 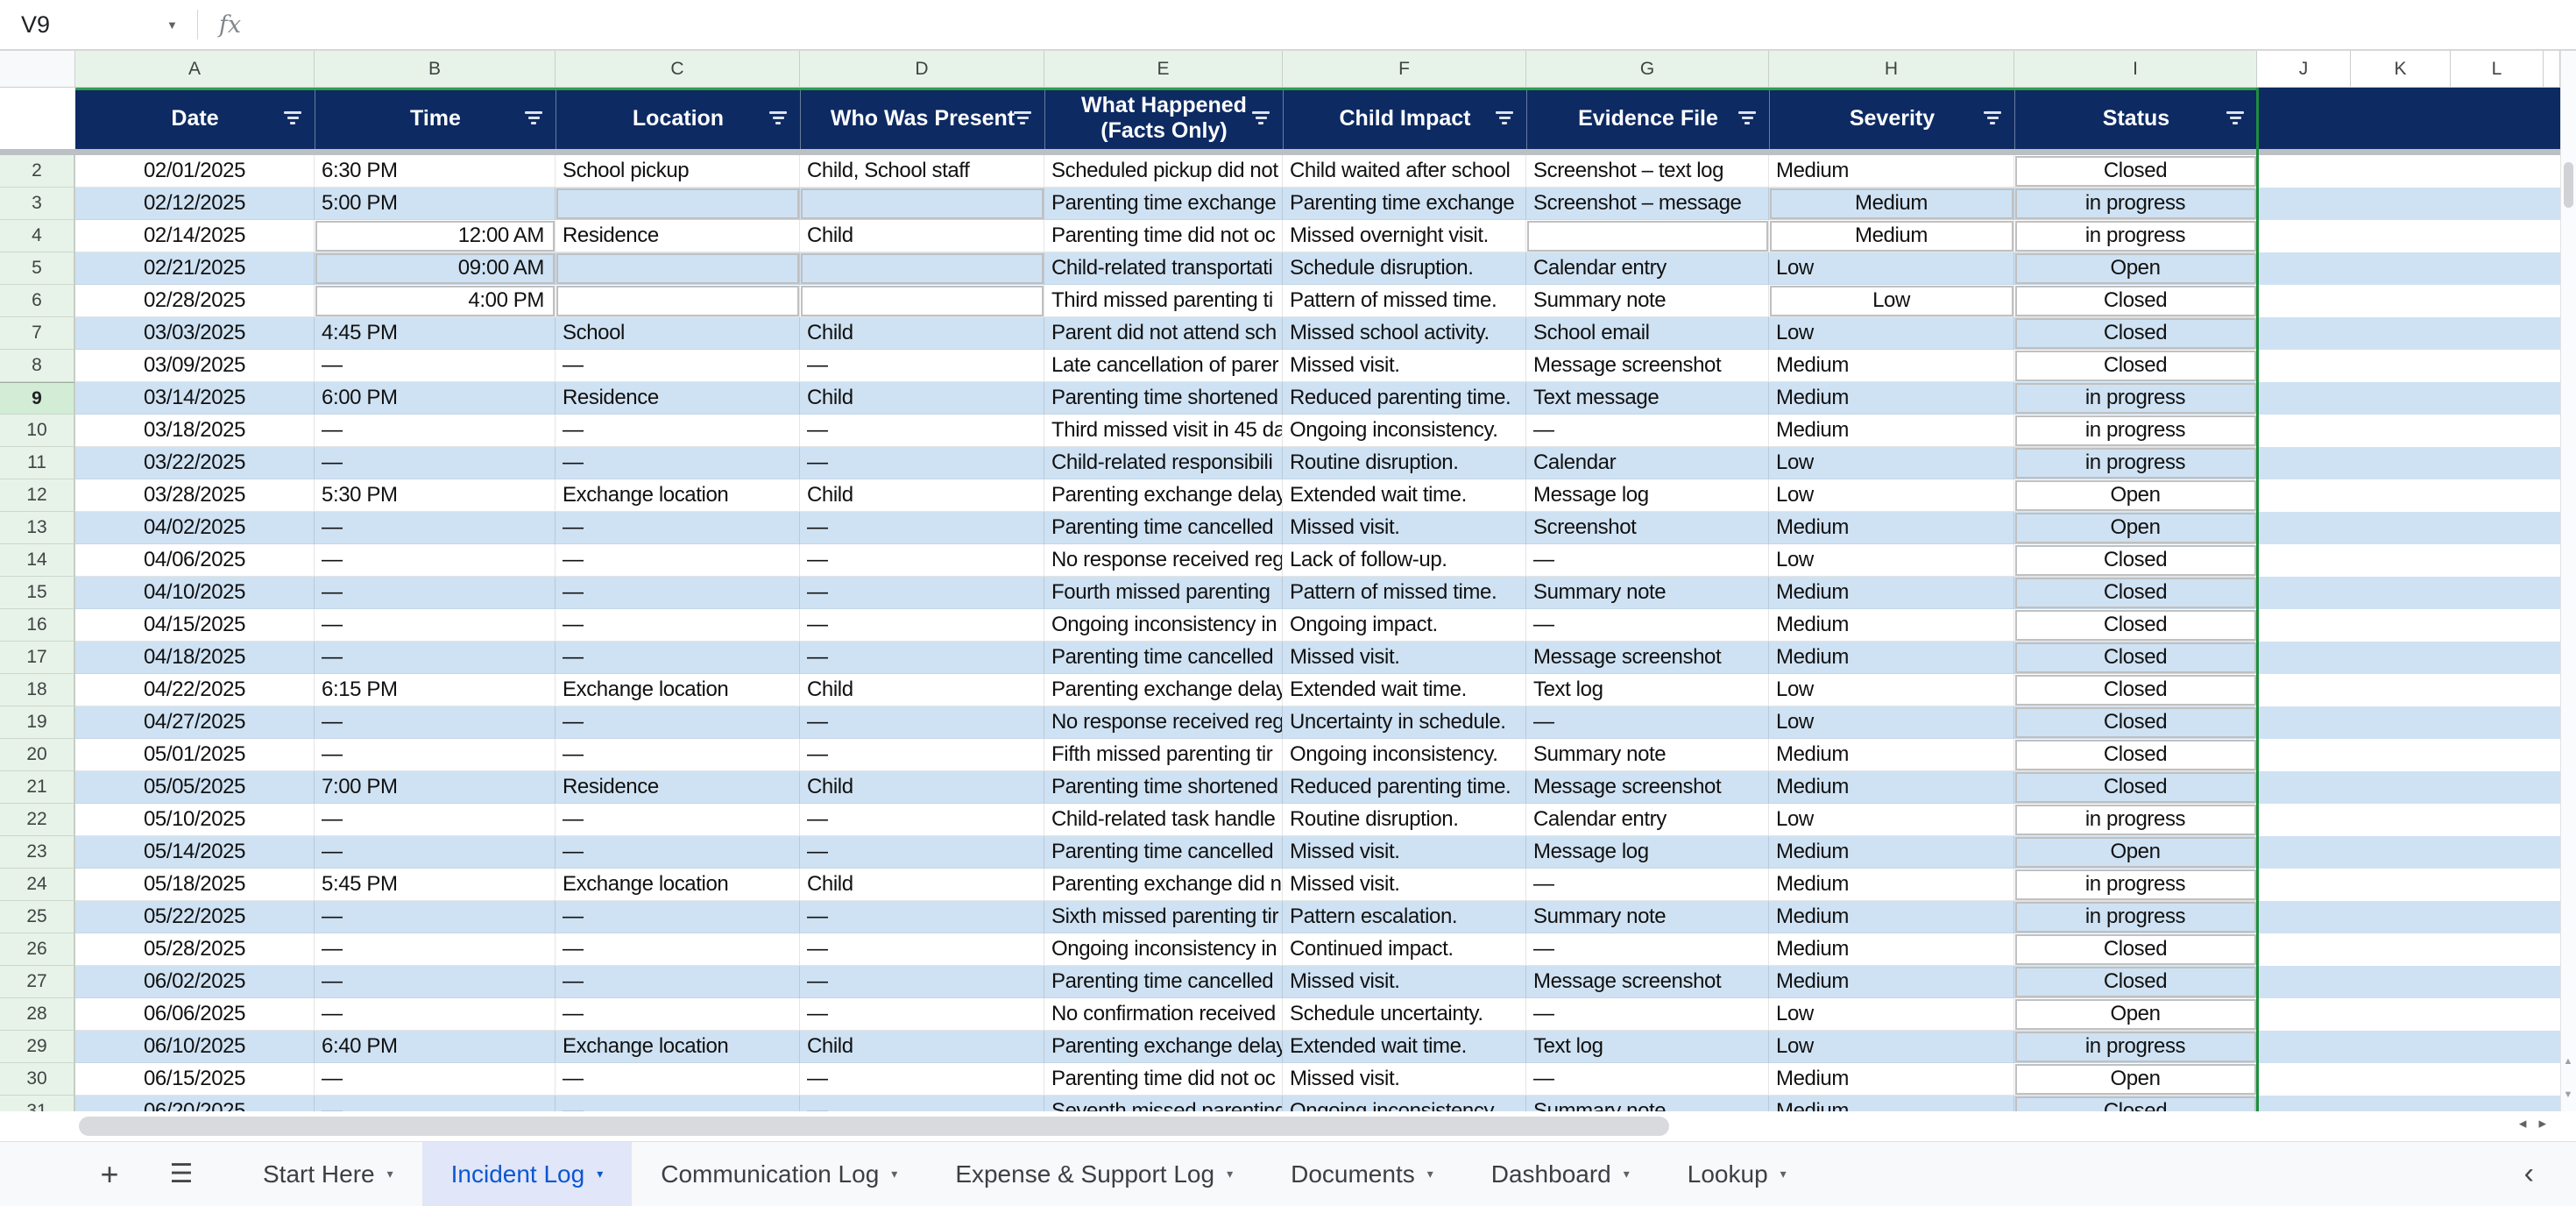 I want to click on cell: Screenshot – message, so click(x=1647, y=204).